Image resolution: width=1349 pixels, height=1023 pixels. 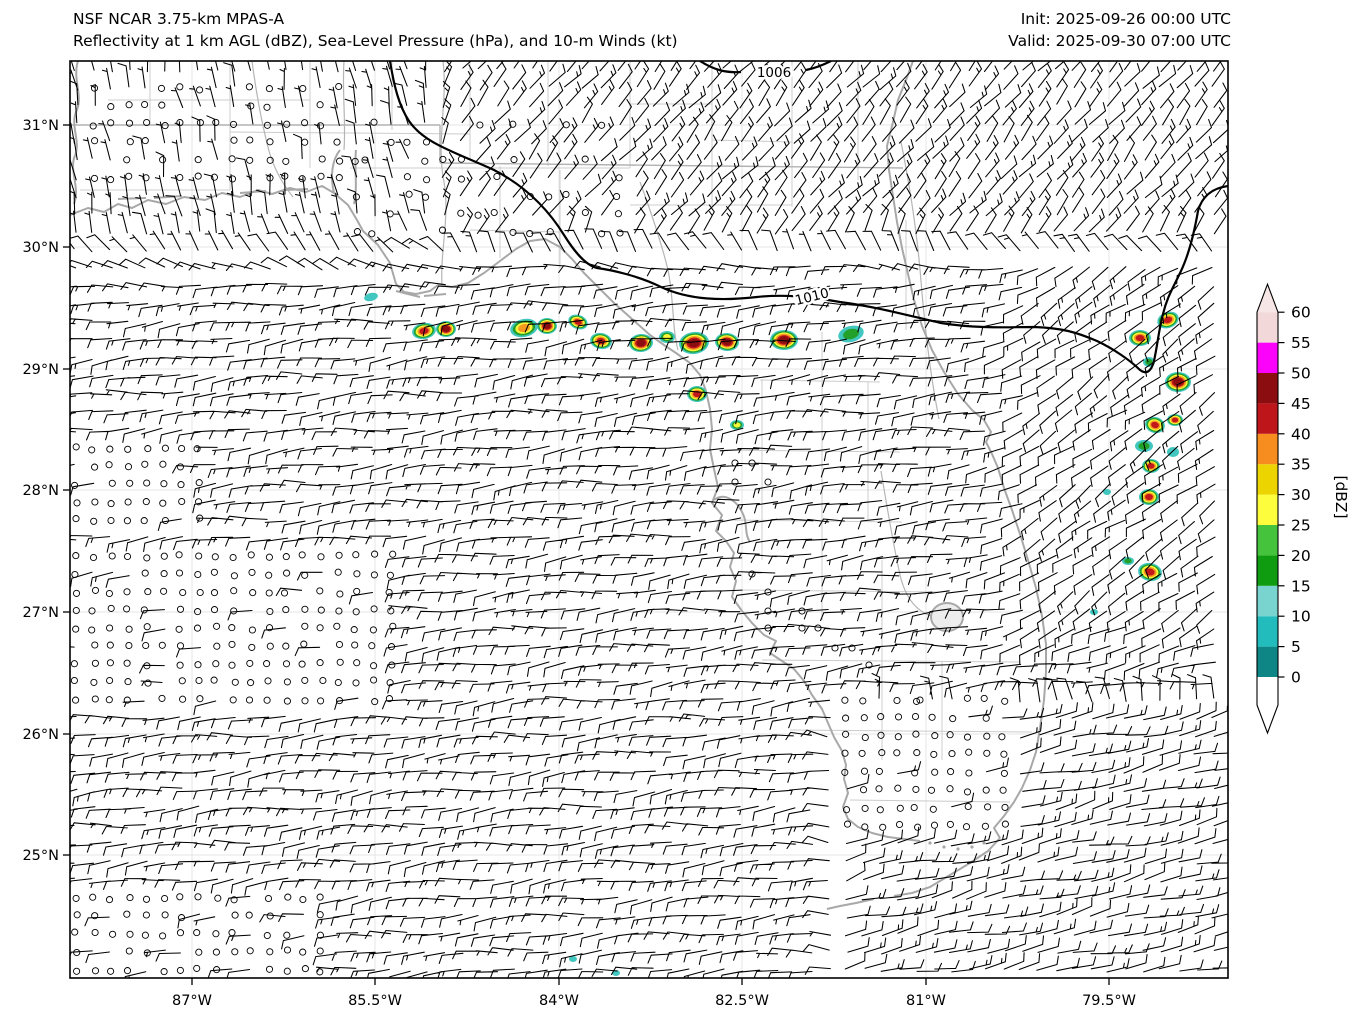 What do you see at coordinates (1296, 647) in the screenshot?
I see `colorbar-tick-label: 5` at bounding box center [1296, 647].